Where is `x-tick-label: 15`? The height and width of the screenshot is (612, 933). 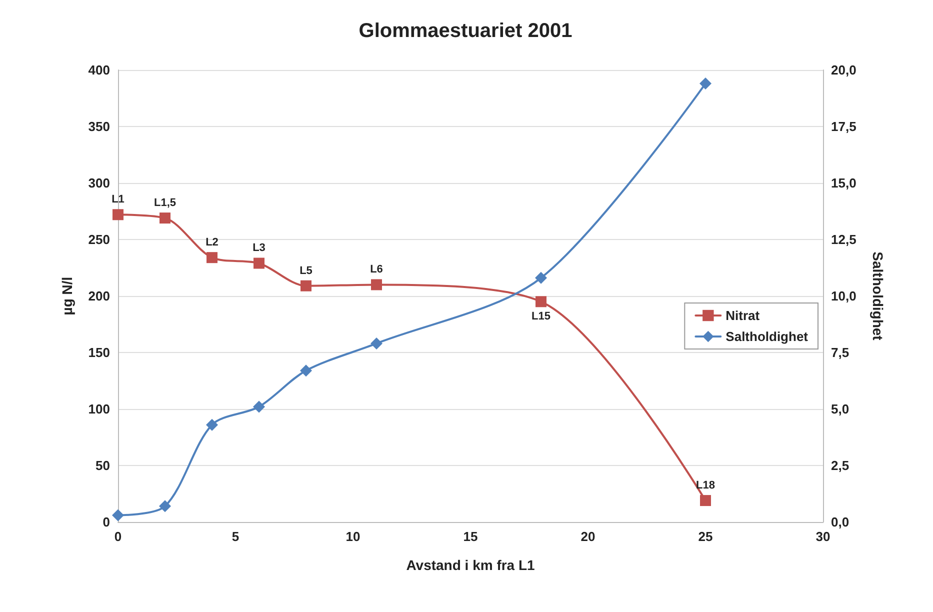
x-tick-label: 15 is located at coordinates (470, 536).